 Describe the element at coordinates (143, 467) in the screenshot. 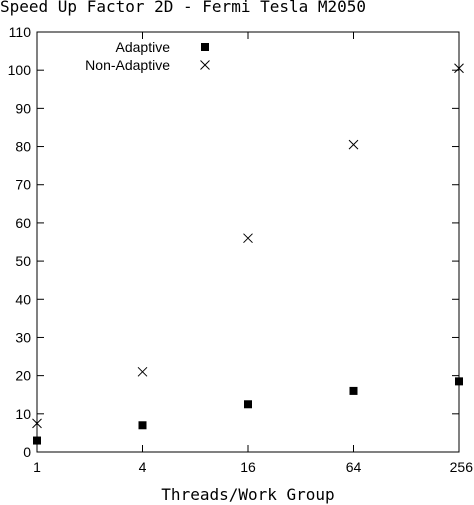

I see `x-tick-label: 4` at that location.